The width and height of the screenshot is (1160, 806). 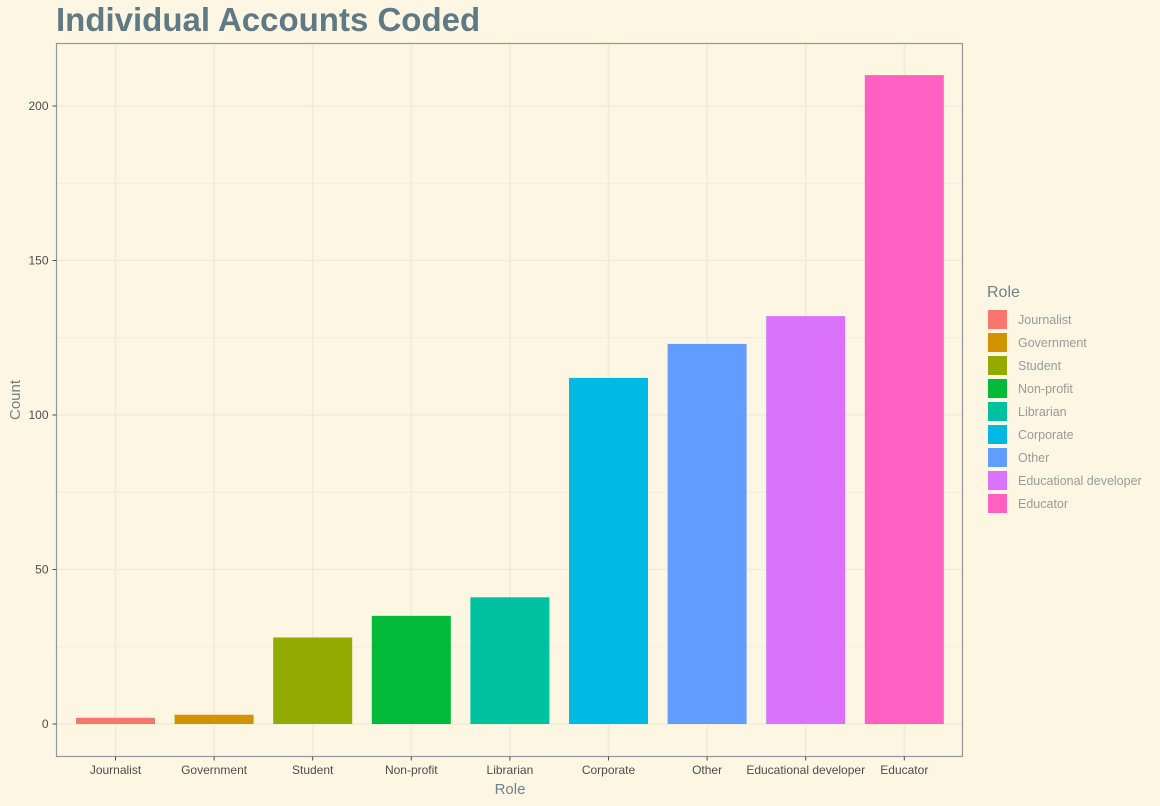 I want to click on y-tick-label: 100, so click(x=38, y=415).